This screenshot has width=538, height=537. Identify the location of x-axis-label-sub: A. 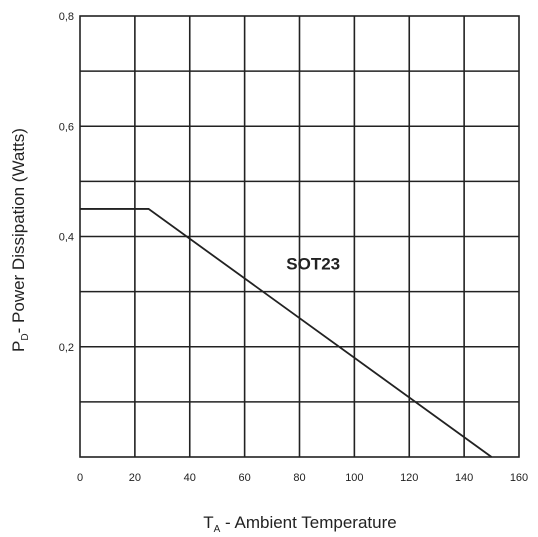
(217, 529).